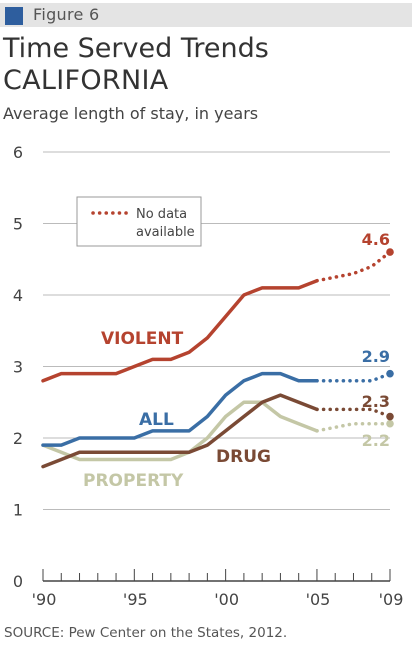 This screenshot has height=652, width=418. Describe the element at coordinates (18, 438) in the screenshot. I see `y-tick-label-2: 2` at that location.